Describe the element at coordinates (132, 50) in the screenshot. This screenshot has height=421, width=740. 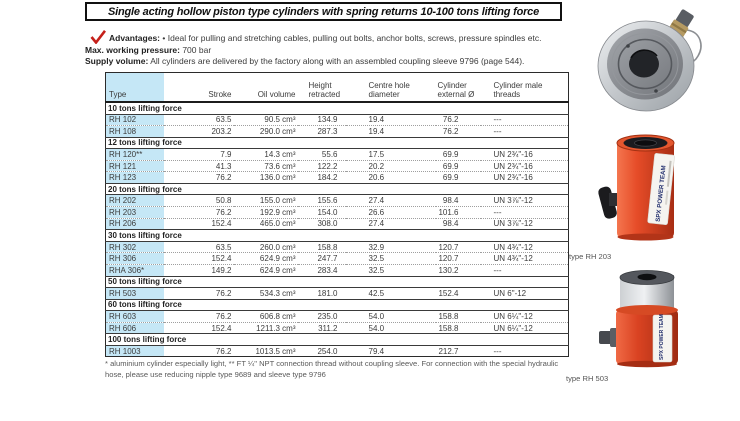
I see `max-pressure-label: Max. working pressure:` at that location.